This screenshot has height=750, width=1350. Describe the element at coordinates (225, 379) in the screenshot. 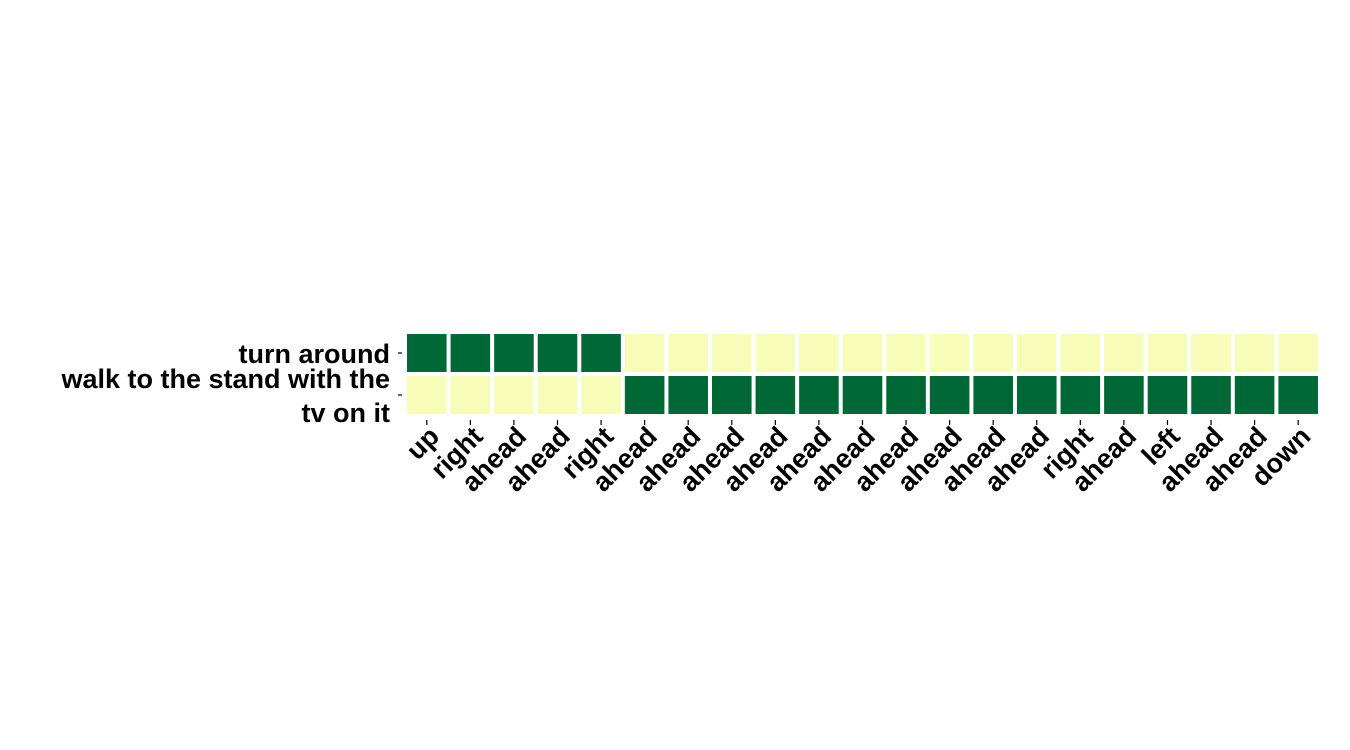

I see `y-tick-label: walk to the stand with the` at that location.